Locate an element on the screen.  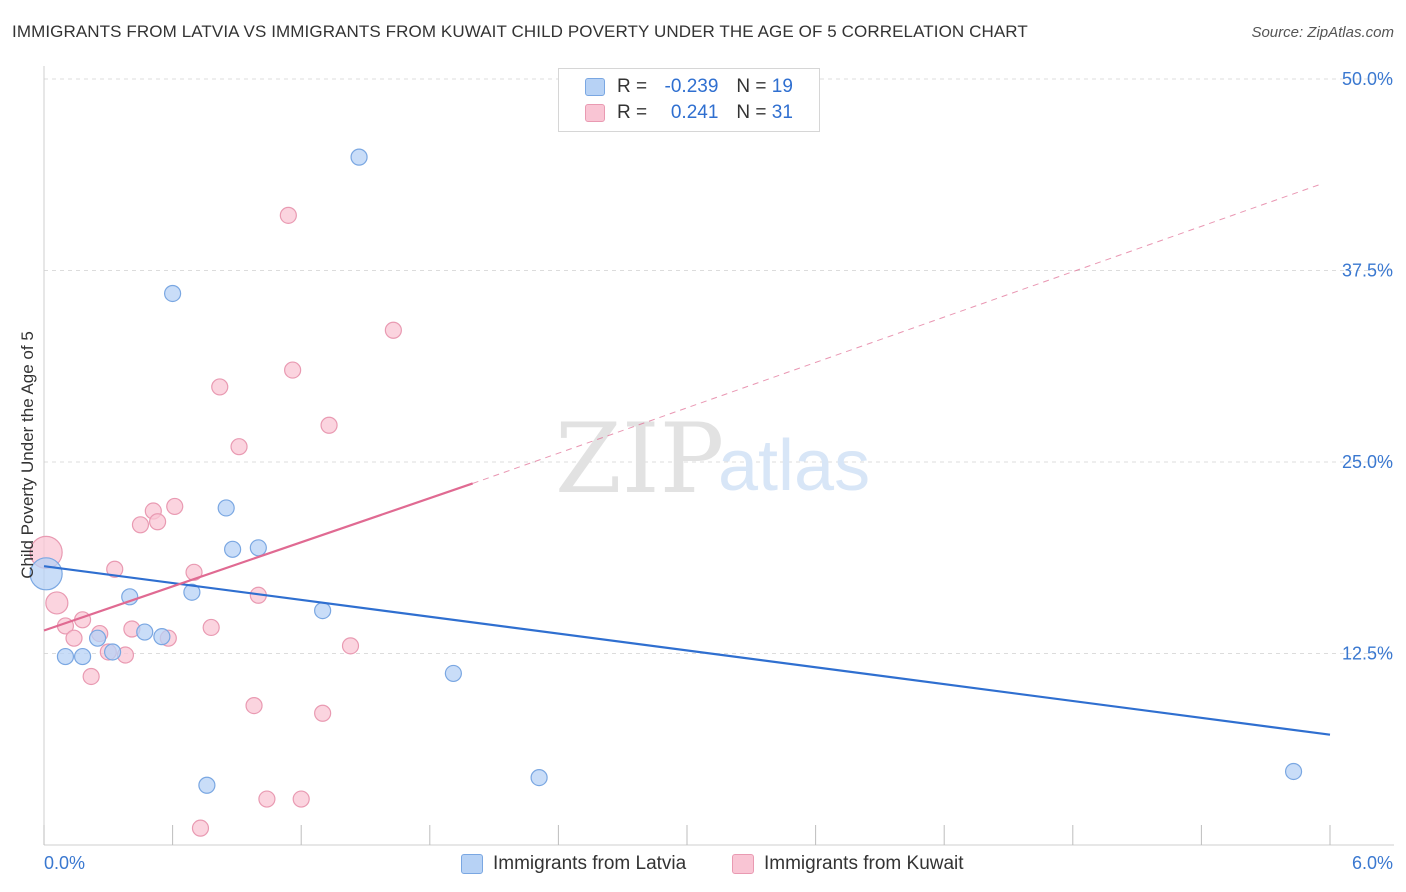
series-legend-latvia: Immigrants from Latvia is located at coordinates (573, 864).